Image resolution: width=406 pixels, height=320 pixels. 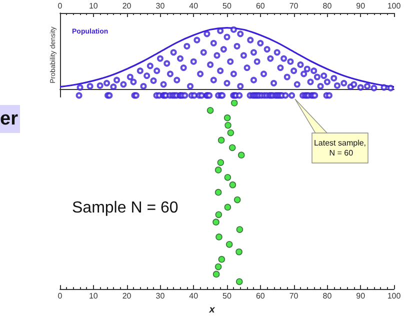 What do you see at coordinates (9, 119) in the screenshot?
I see `text: er` at bounding box center [9, 119].